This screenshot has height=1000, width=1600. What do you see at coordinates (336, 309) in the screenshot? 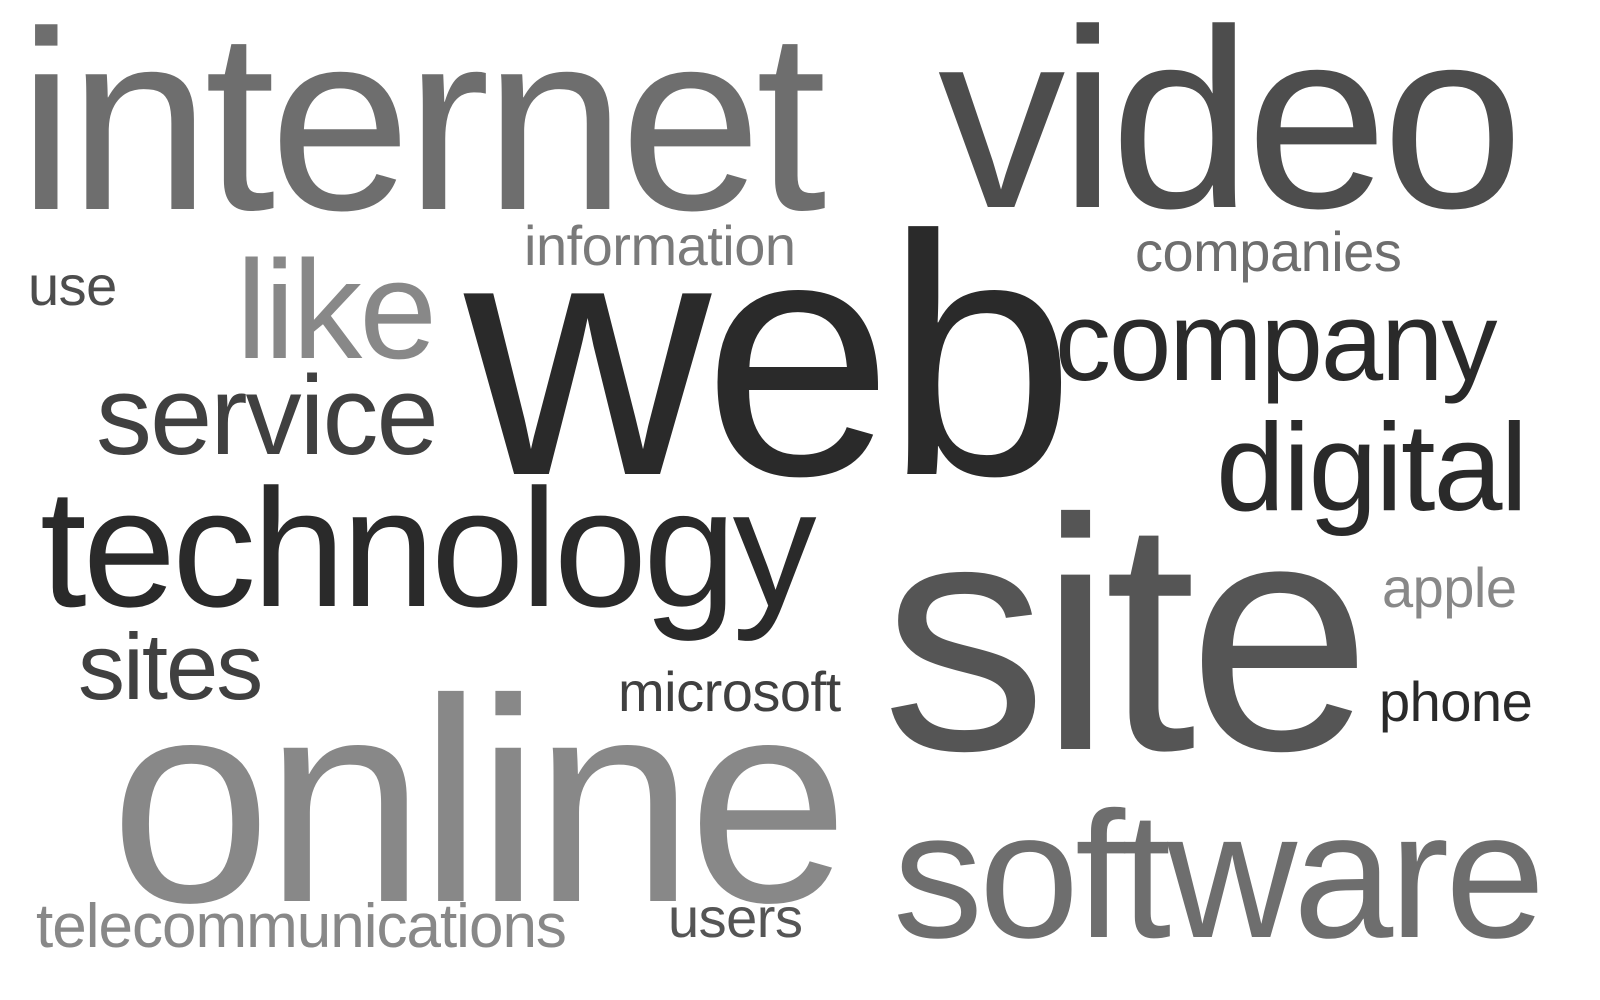
I see `word-like: like` at bounding box center [336, 309].